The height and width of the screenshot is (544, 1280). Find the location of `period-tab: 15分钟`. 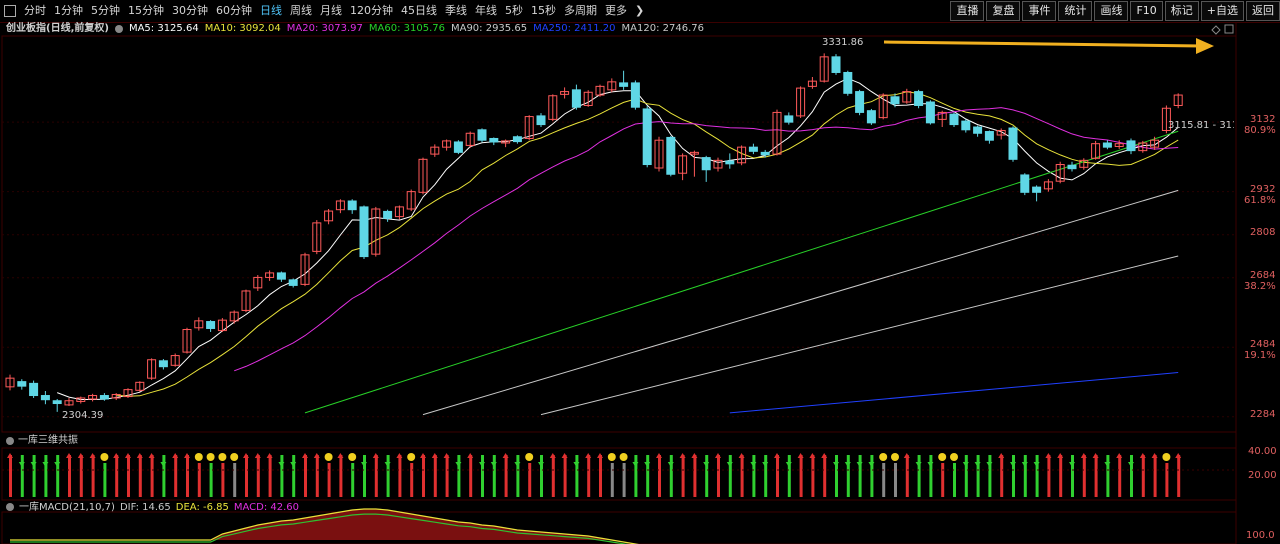

period-tab: 15分钟 is located at coordinates (146, 10).